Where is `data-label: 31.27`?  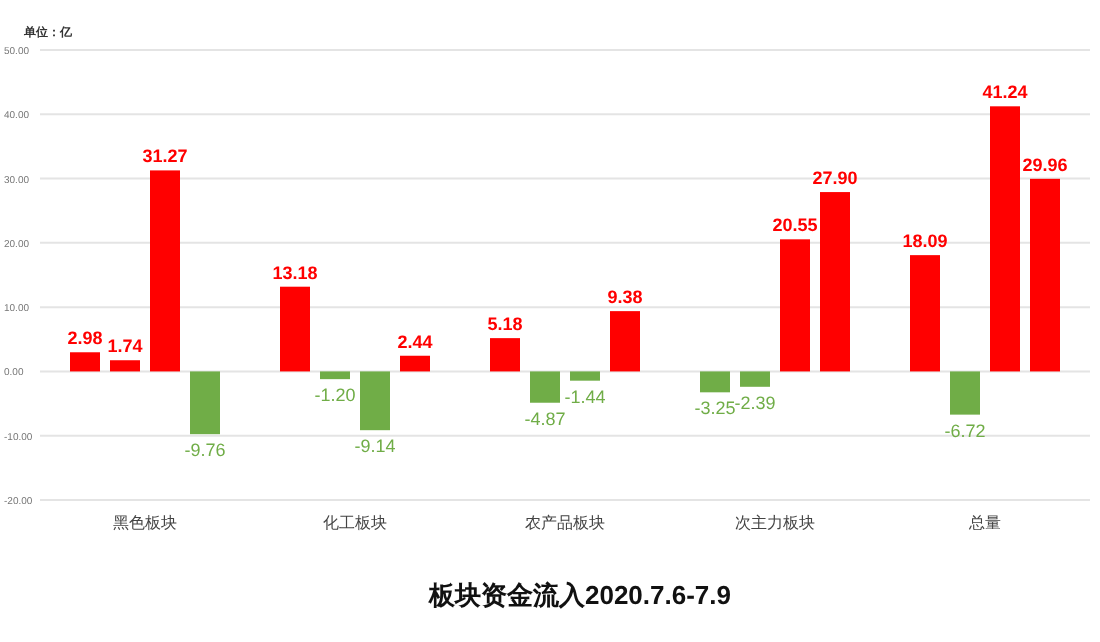 data-label: 31.27 is located at coordinates (165, 156).